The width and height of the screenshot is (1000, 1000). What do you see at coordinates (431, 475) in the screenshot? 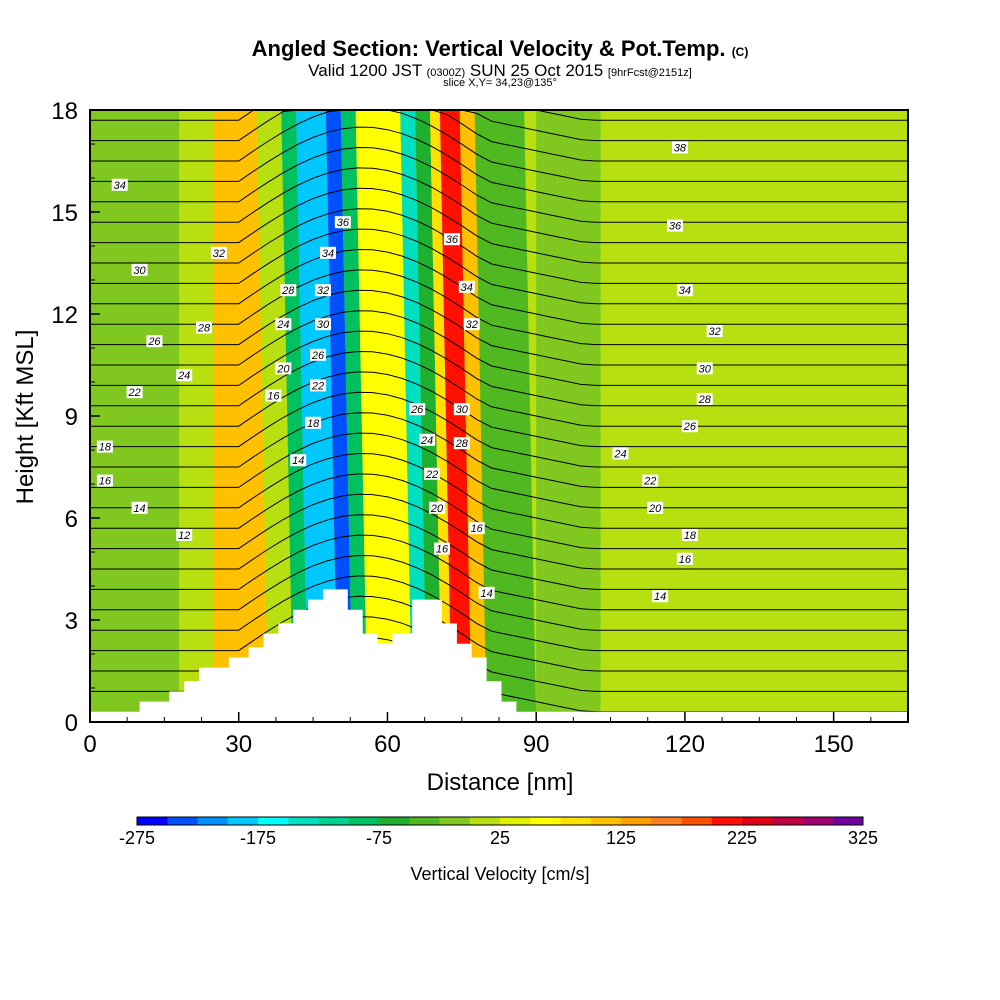
I see `contour-label-text: 22` at bounding box center [431, 475].